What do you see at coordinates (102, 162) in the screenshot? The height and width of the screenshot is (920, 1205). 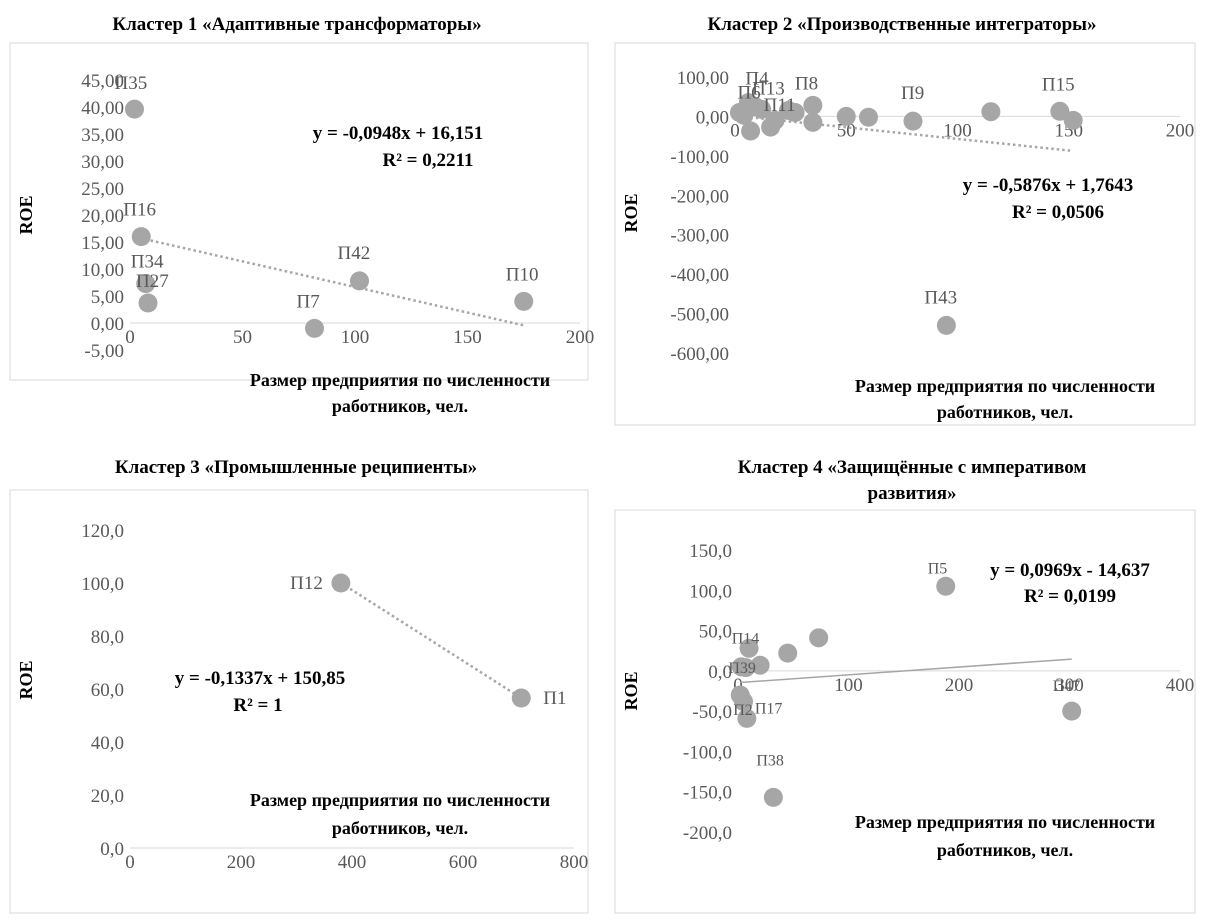 I see `y-tick-label: 30,00` at bounding box center [102, 162].